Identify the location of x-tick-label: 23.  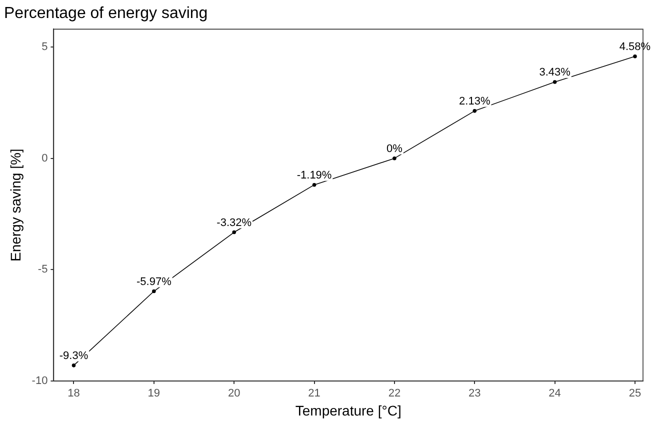
(474, 394).